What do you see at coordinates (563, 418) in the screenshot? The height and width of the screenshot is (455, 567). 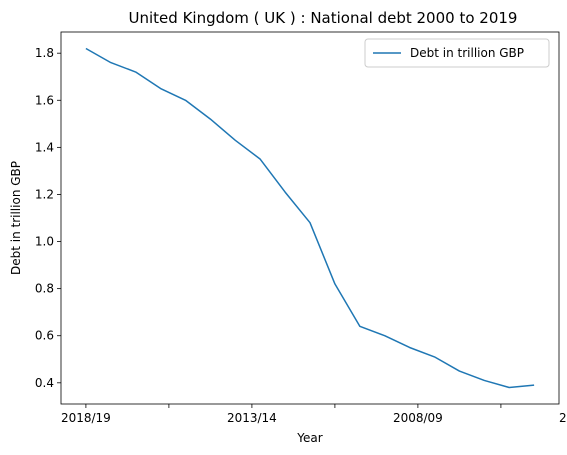 I see `x-tick-label: 2003/04` at bounding box center [563, 418].